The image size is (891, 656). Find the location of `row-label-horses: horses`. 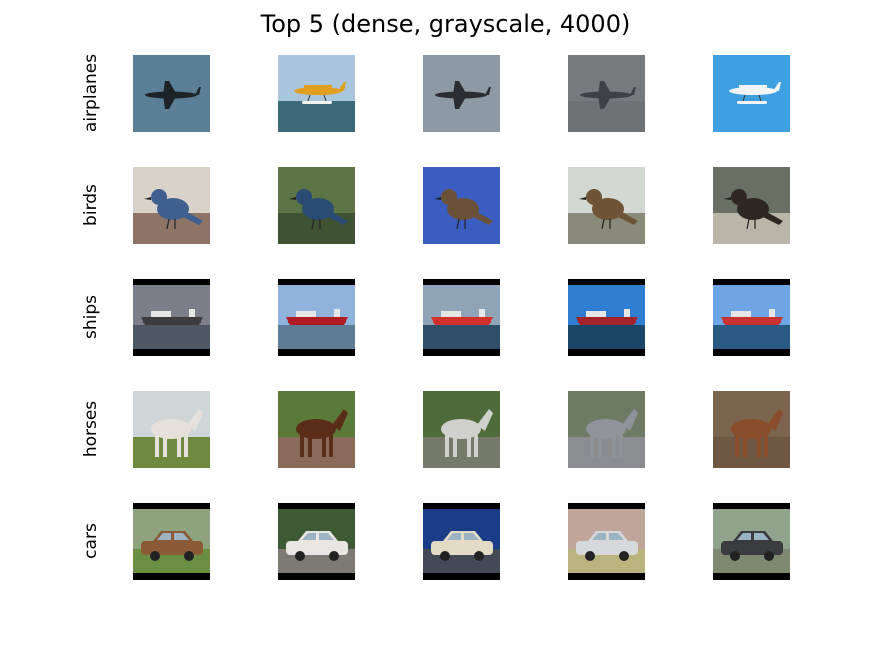

row-label-horses: horses is located at coordinates (91, 429).